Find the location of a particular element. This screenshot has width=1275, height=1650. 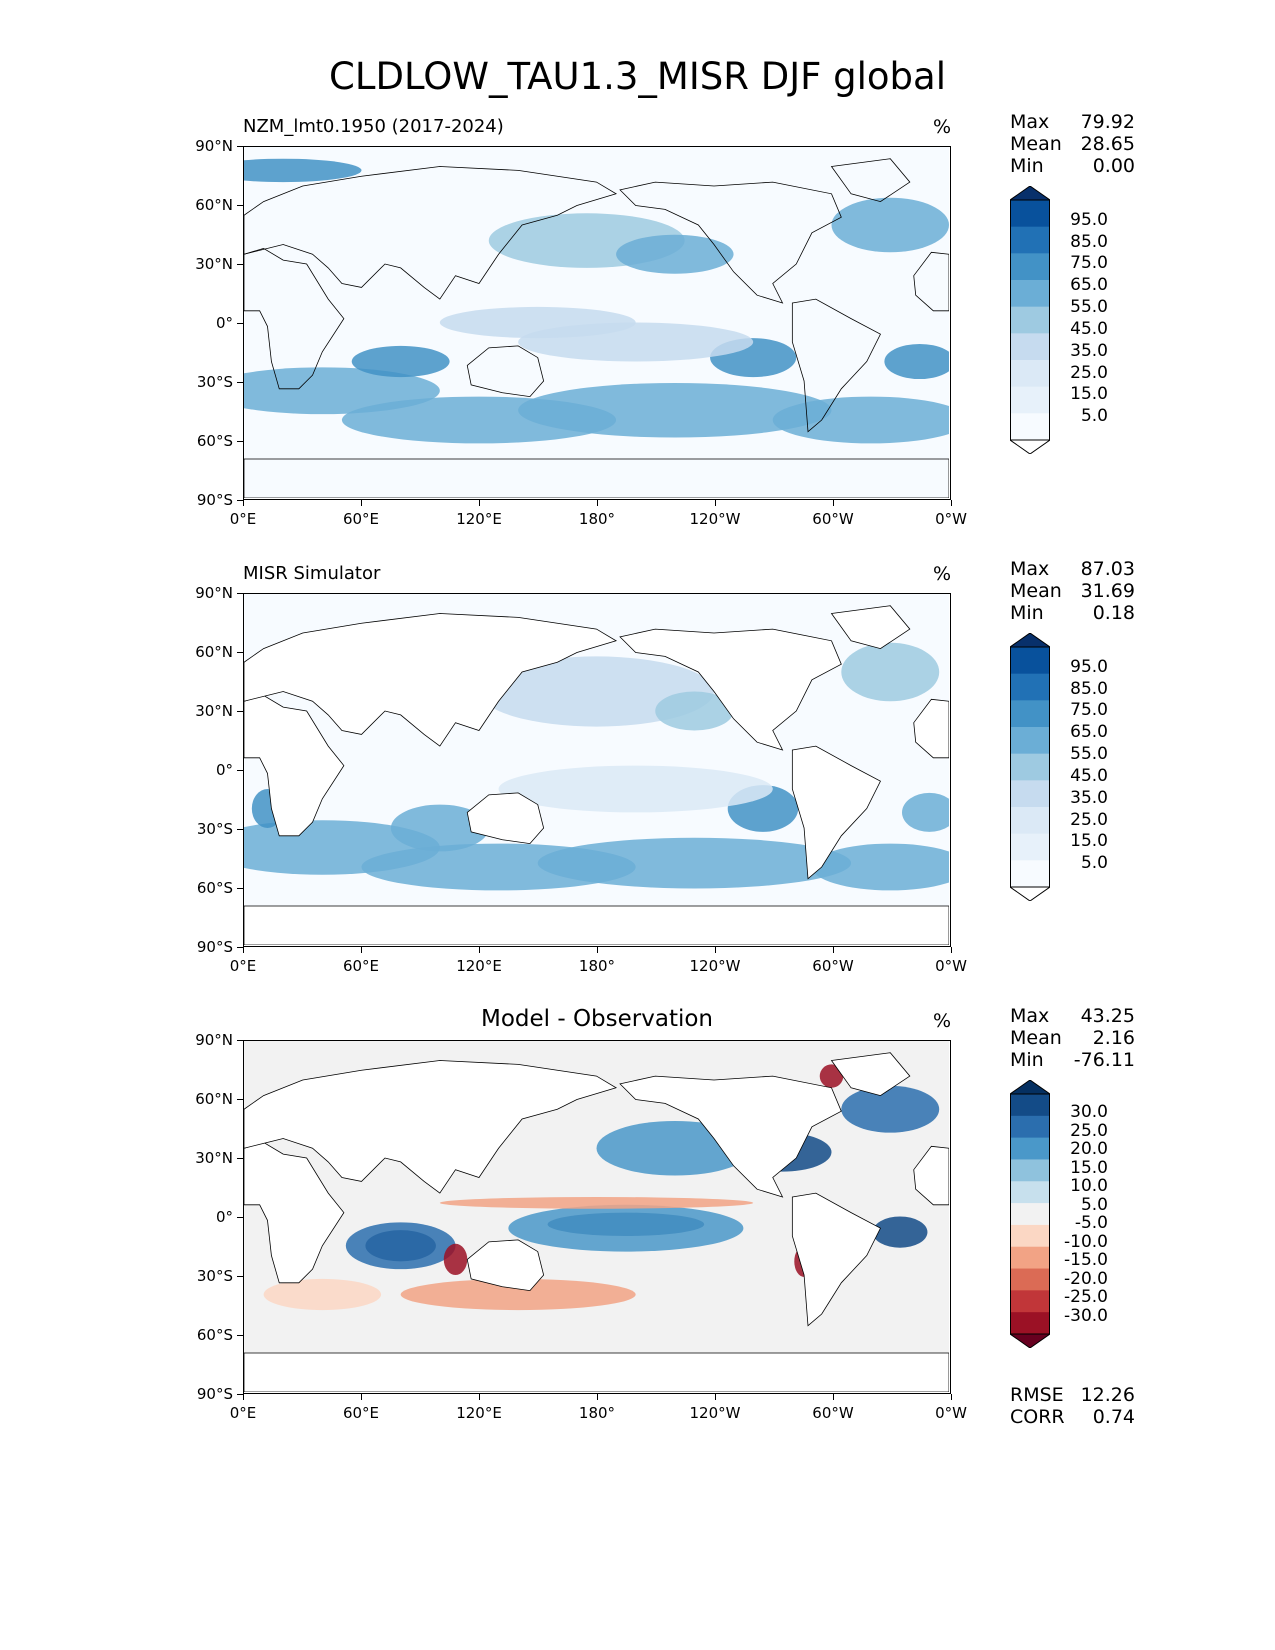

stat-name: Min is located at coordinates (1027, 613).